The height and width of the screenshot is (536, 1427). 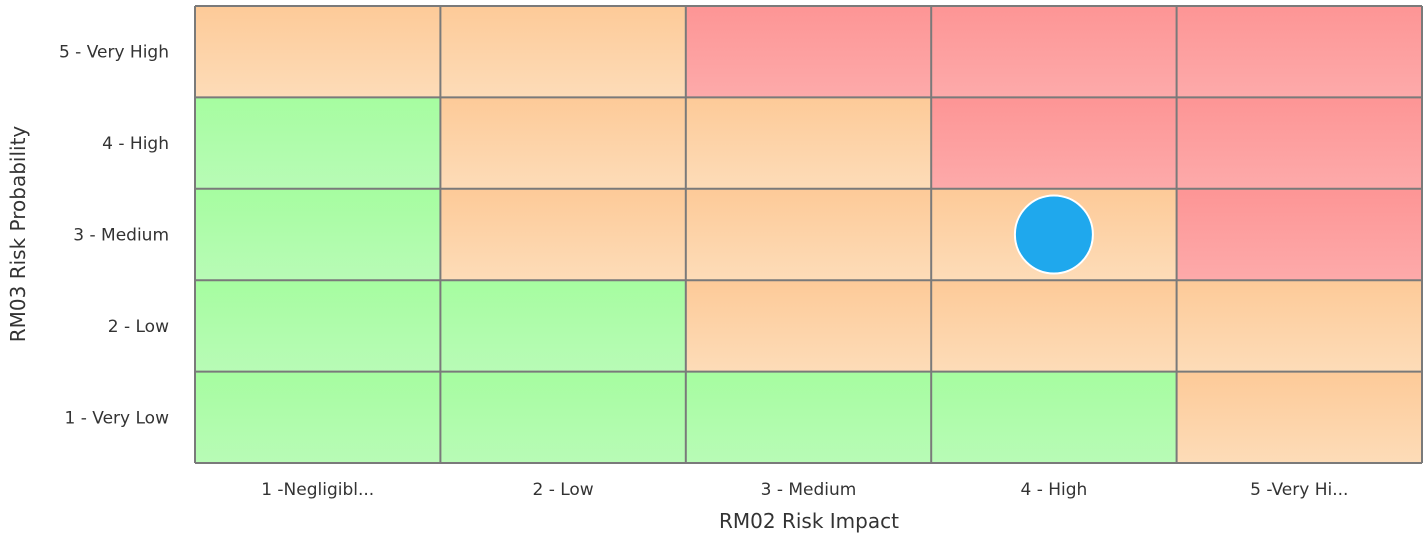 What do you see at coordinates (121, 236) in the screenshot?
I see `y-tick-label: 3 - Medium` at bounding box center [121, 236].